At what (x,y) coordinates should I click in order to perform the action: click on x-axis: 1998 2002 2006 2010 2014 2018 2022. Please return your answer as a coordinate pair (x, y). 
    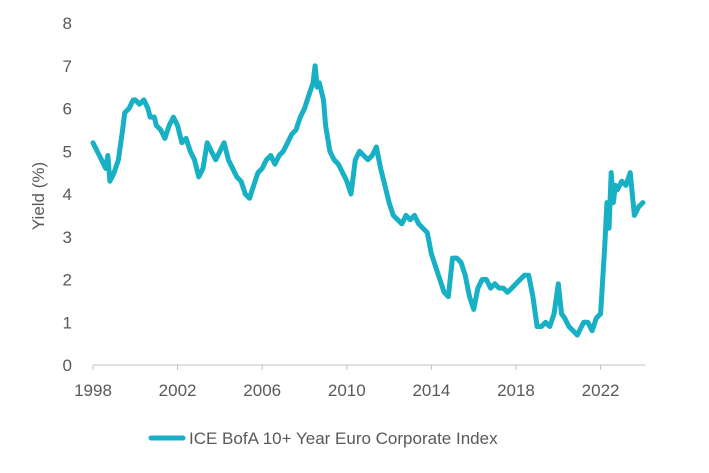
    Looking at the image, I should click on (359, 382).